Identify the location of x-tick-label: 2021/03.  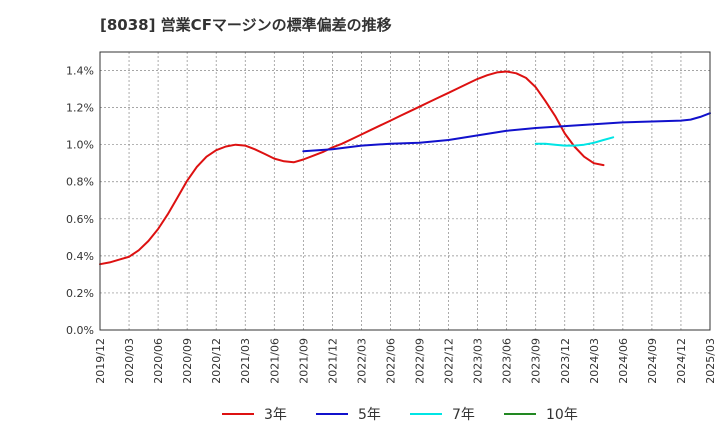
(245, 361).